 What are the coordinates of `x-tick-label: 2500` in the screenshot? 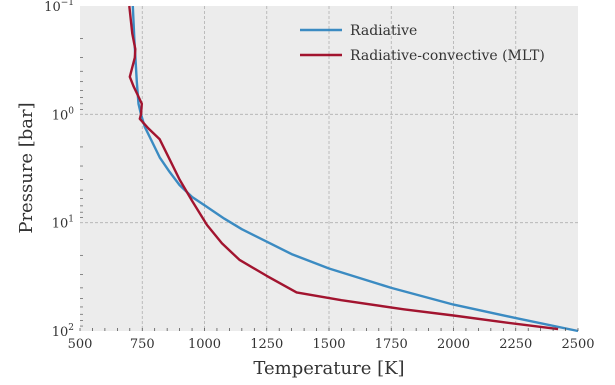 It's located at (577, 344).